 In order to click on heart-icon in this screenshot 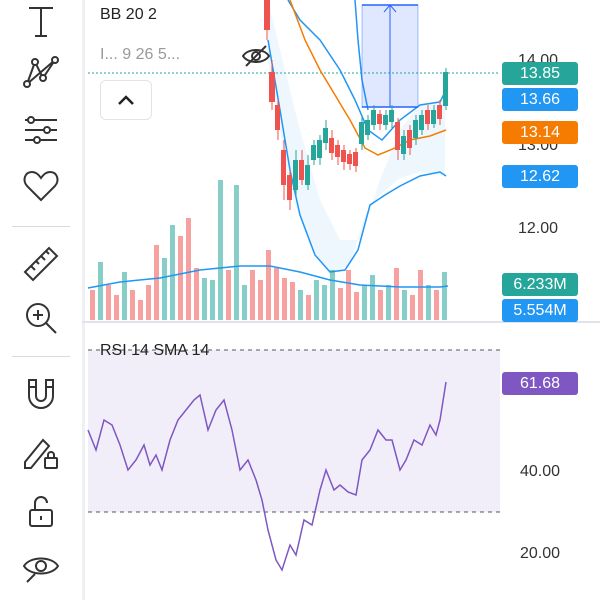, I will do `click(41, 186)`.